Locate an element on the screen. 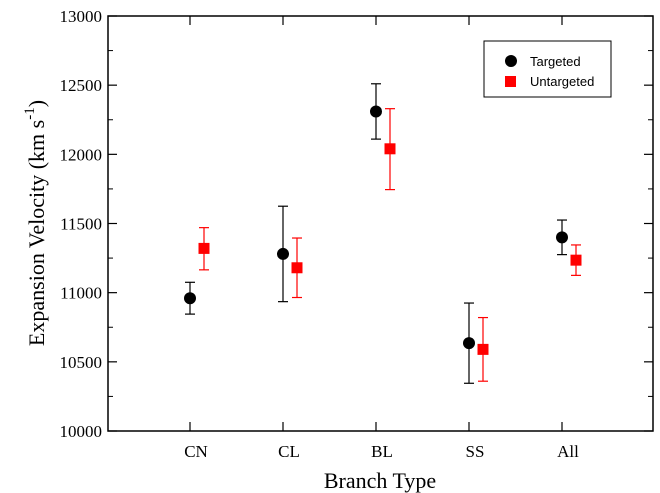 This screenshot has width=660, height=493. y-axis-title: Expansion Velocity (km s-1) is located at coordinates (35, 223).